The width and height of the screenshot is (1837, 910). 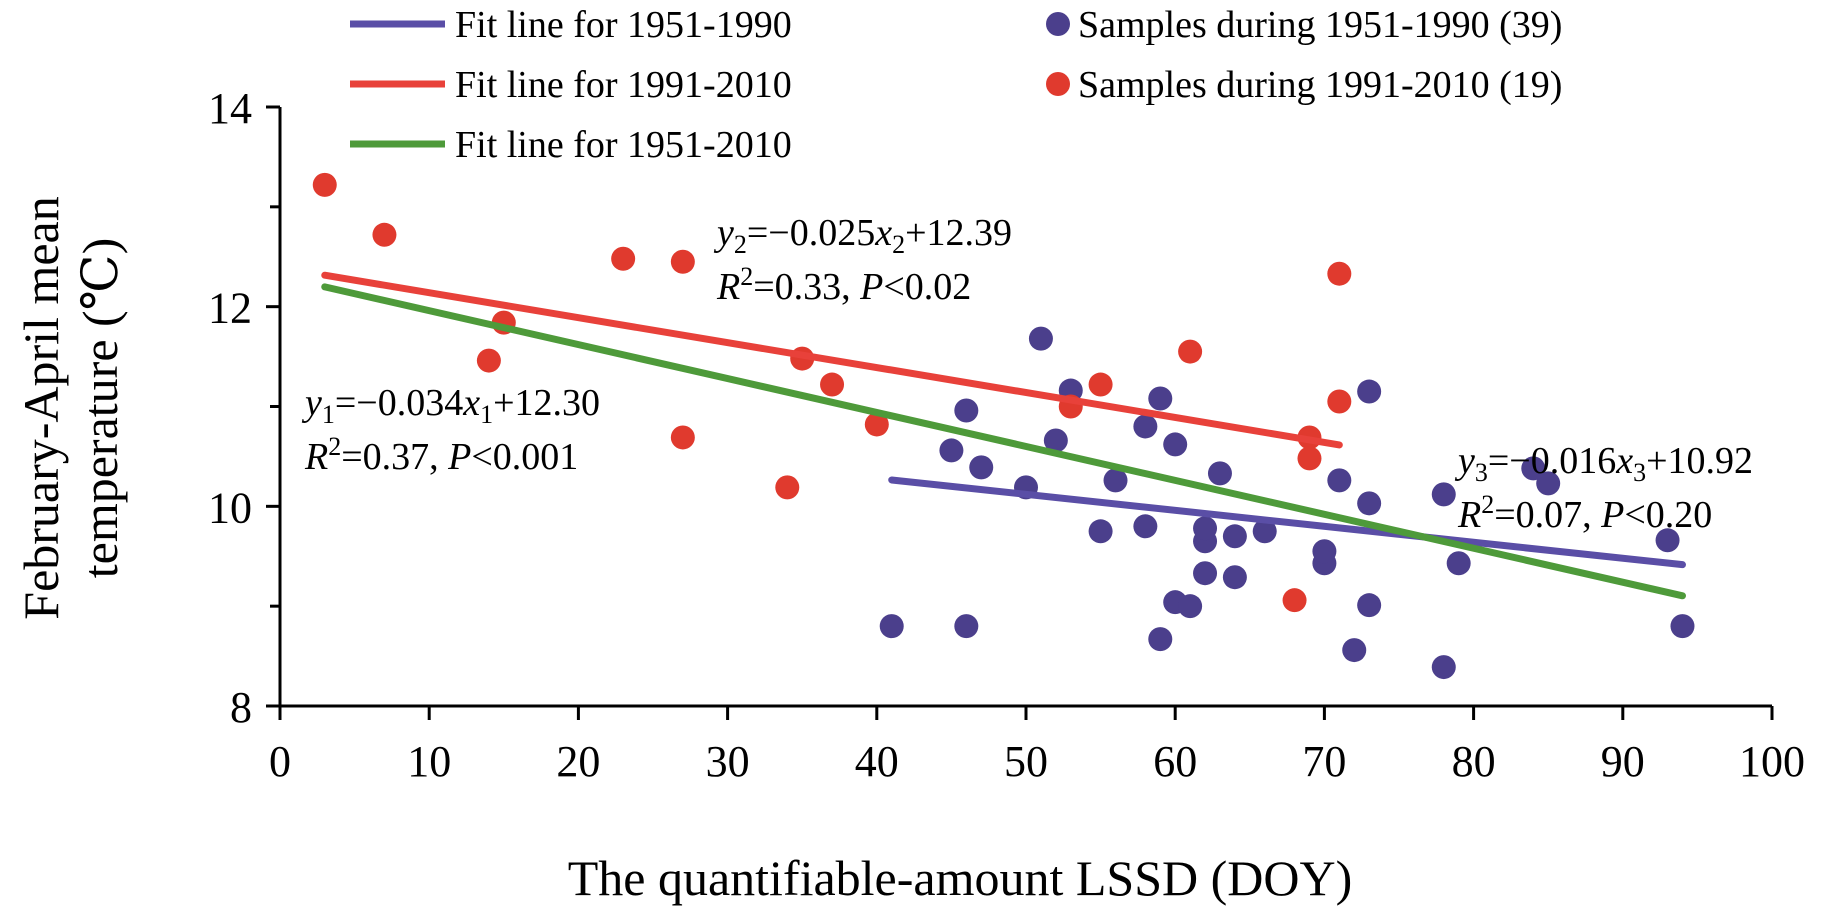 I want to click on x-tick-label: 40, so click(x=877, y=761).